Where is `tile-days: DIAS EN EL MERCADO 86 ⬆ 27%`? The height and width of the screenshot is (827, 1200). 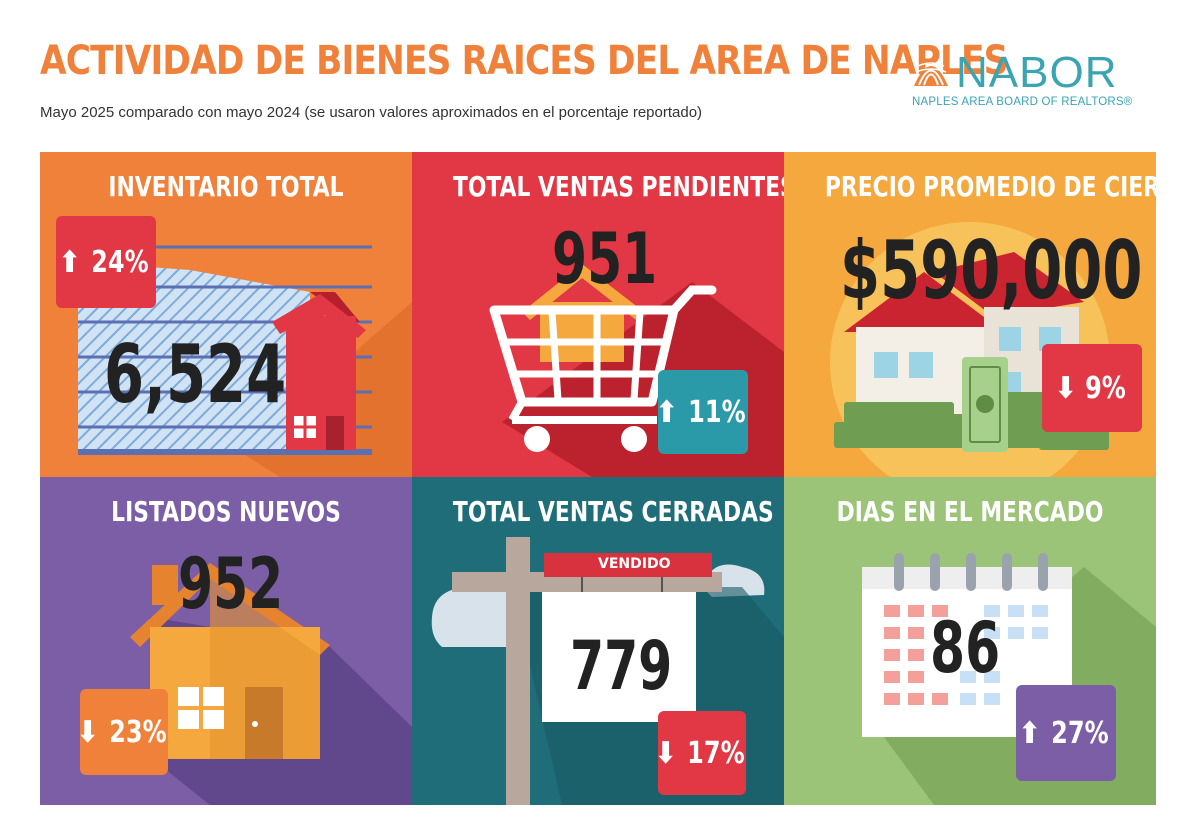
tile-days: DIAS EN EL MERCADO 86 ⬆ 27% is located at coordinates (970, 641).